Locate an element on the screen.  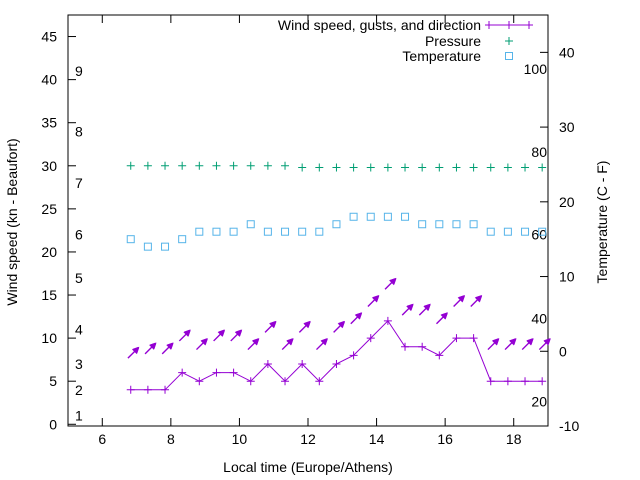
legend-label: Temperature is located at coordinates (441, 56).